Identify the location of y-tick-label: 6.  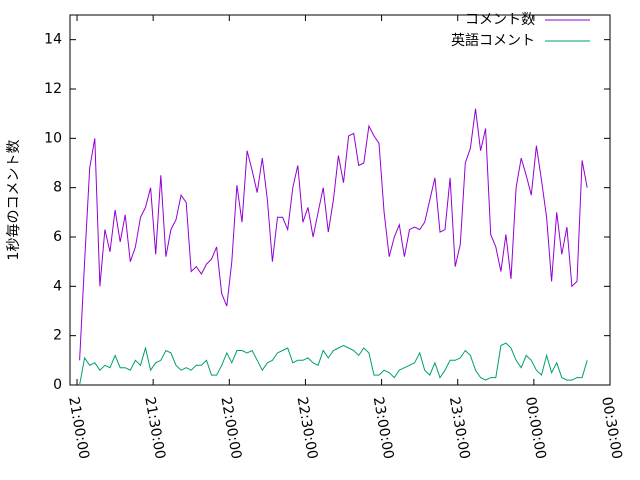
(57, 237).